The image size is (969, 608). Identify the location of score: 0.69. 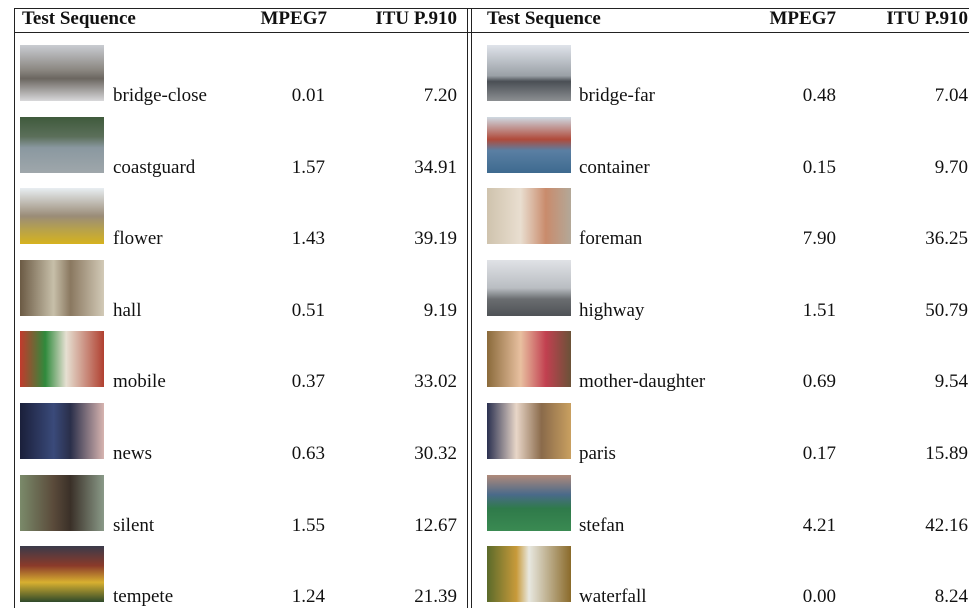
(819, 382).